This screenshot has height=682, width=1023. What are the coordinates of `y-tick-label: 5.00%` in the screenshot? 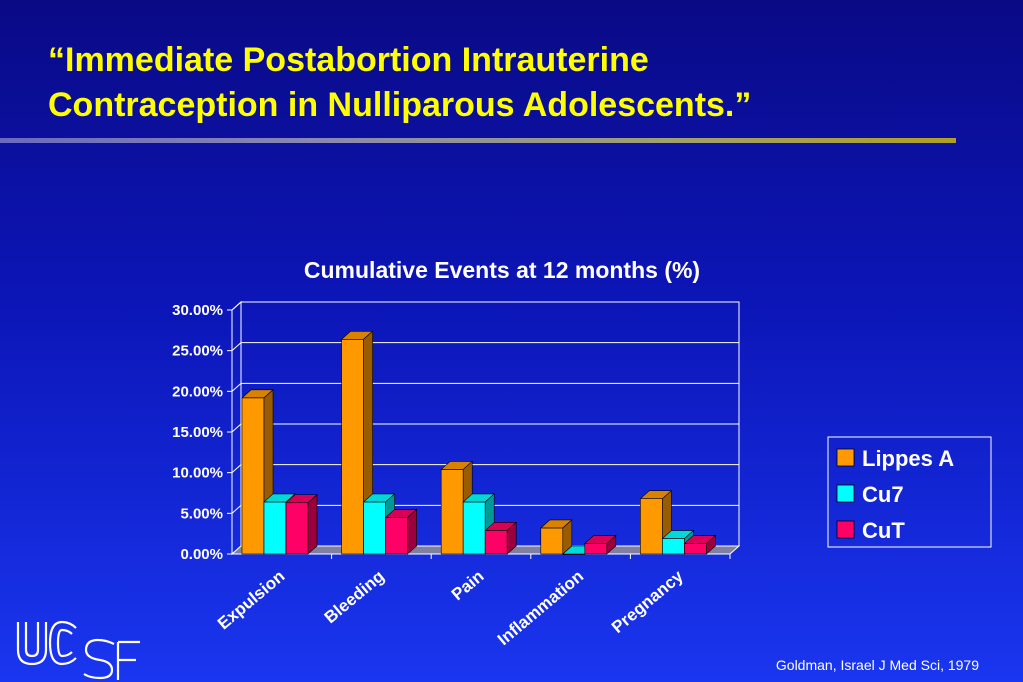 It's located at (201, 513).